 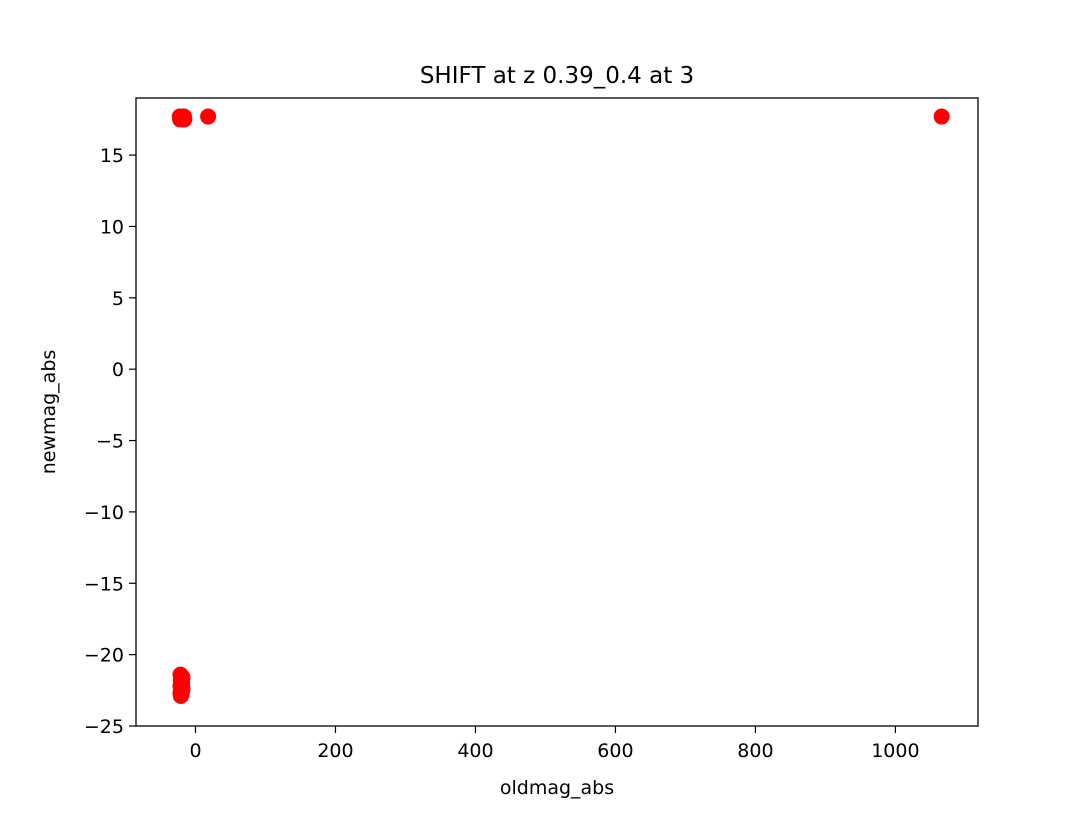 I want to click on y-axis-label: newmag_abs, so click(x=49, y=412).